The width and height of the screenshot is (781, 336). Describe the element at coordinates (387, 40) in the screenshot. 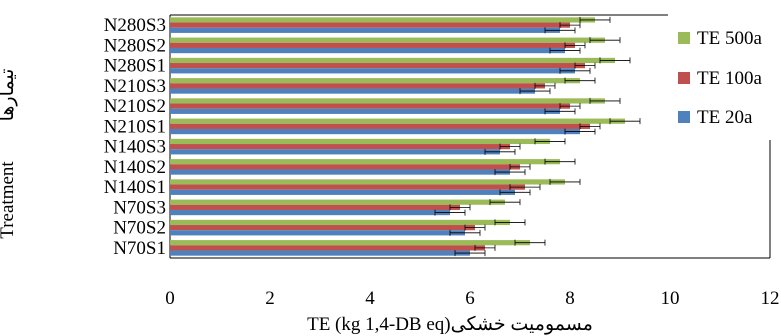

I see `bar-N280S2-te-500a` at that location.